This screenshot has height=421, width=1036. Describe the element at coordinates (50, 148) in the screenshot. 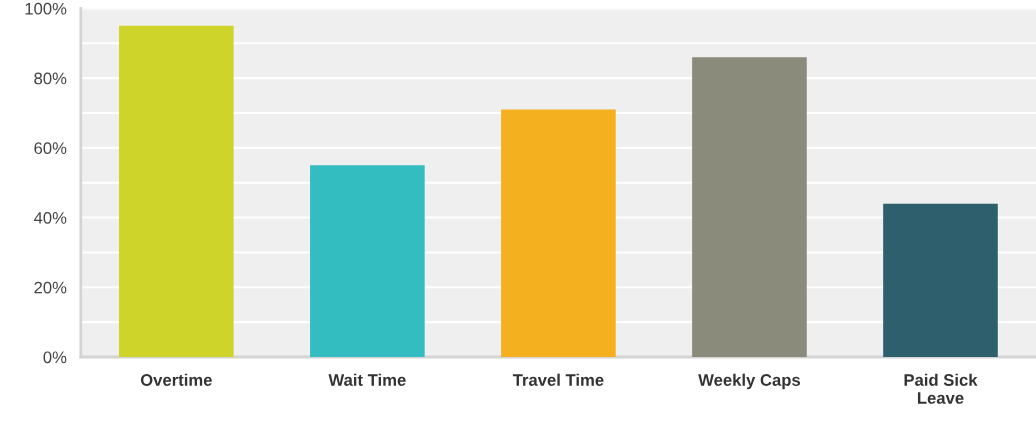

I see `y-tick-label: 60%` at that location.